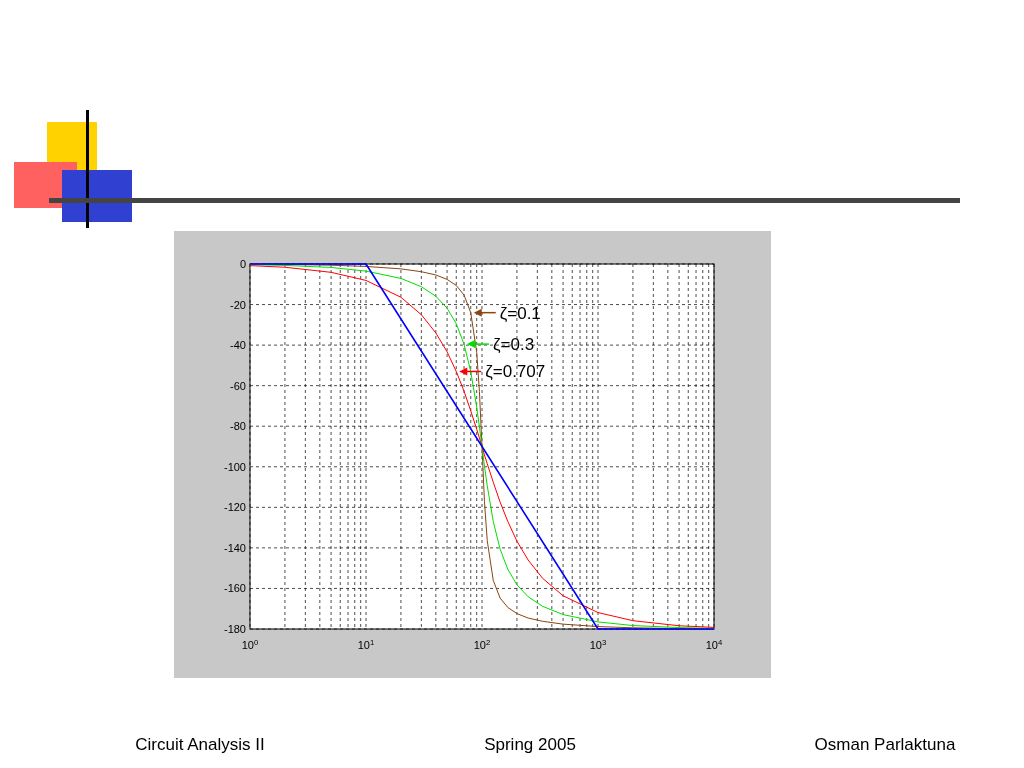 The image size is (1024, 768). What do you see at coordinates (234, 629) in the screenshot?
I see `y-tick-label: -180` at bounding box center [234, 629].